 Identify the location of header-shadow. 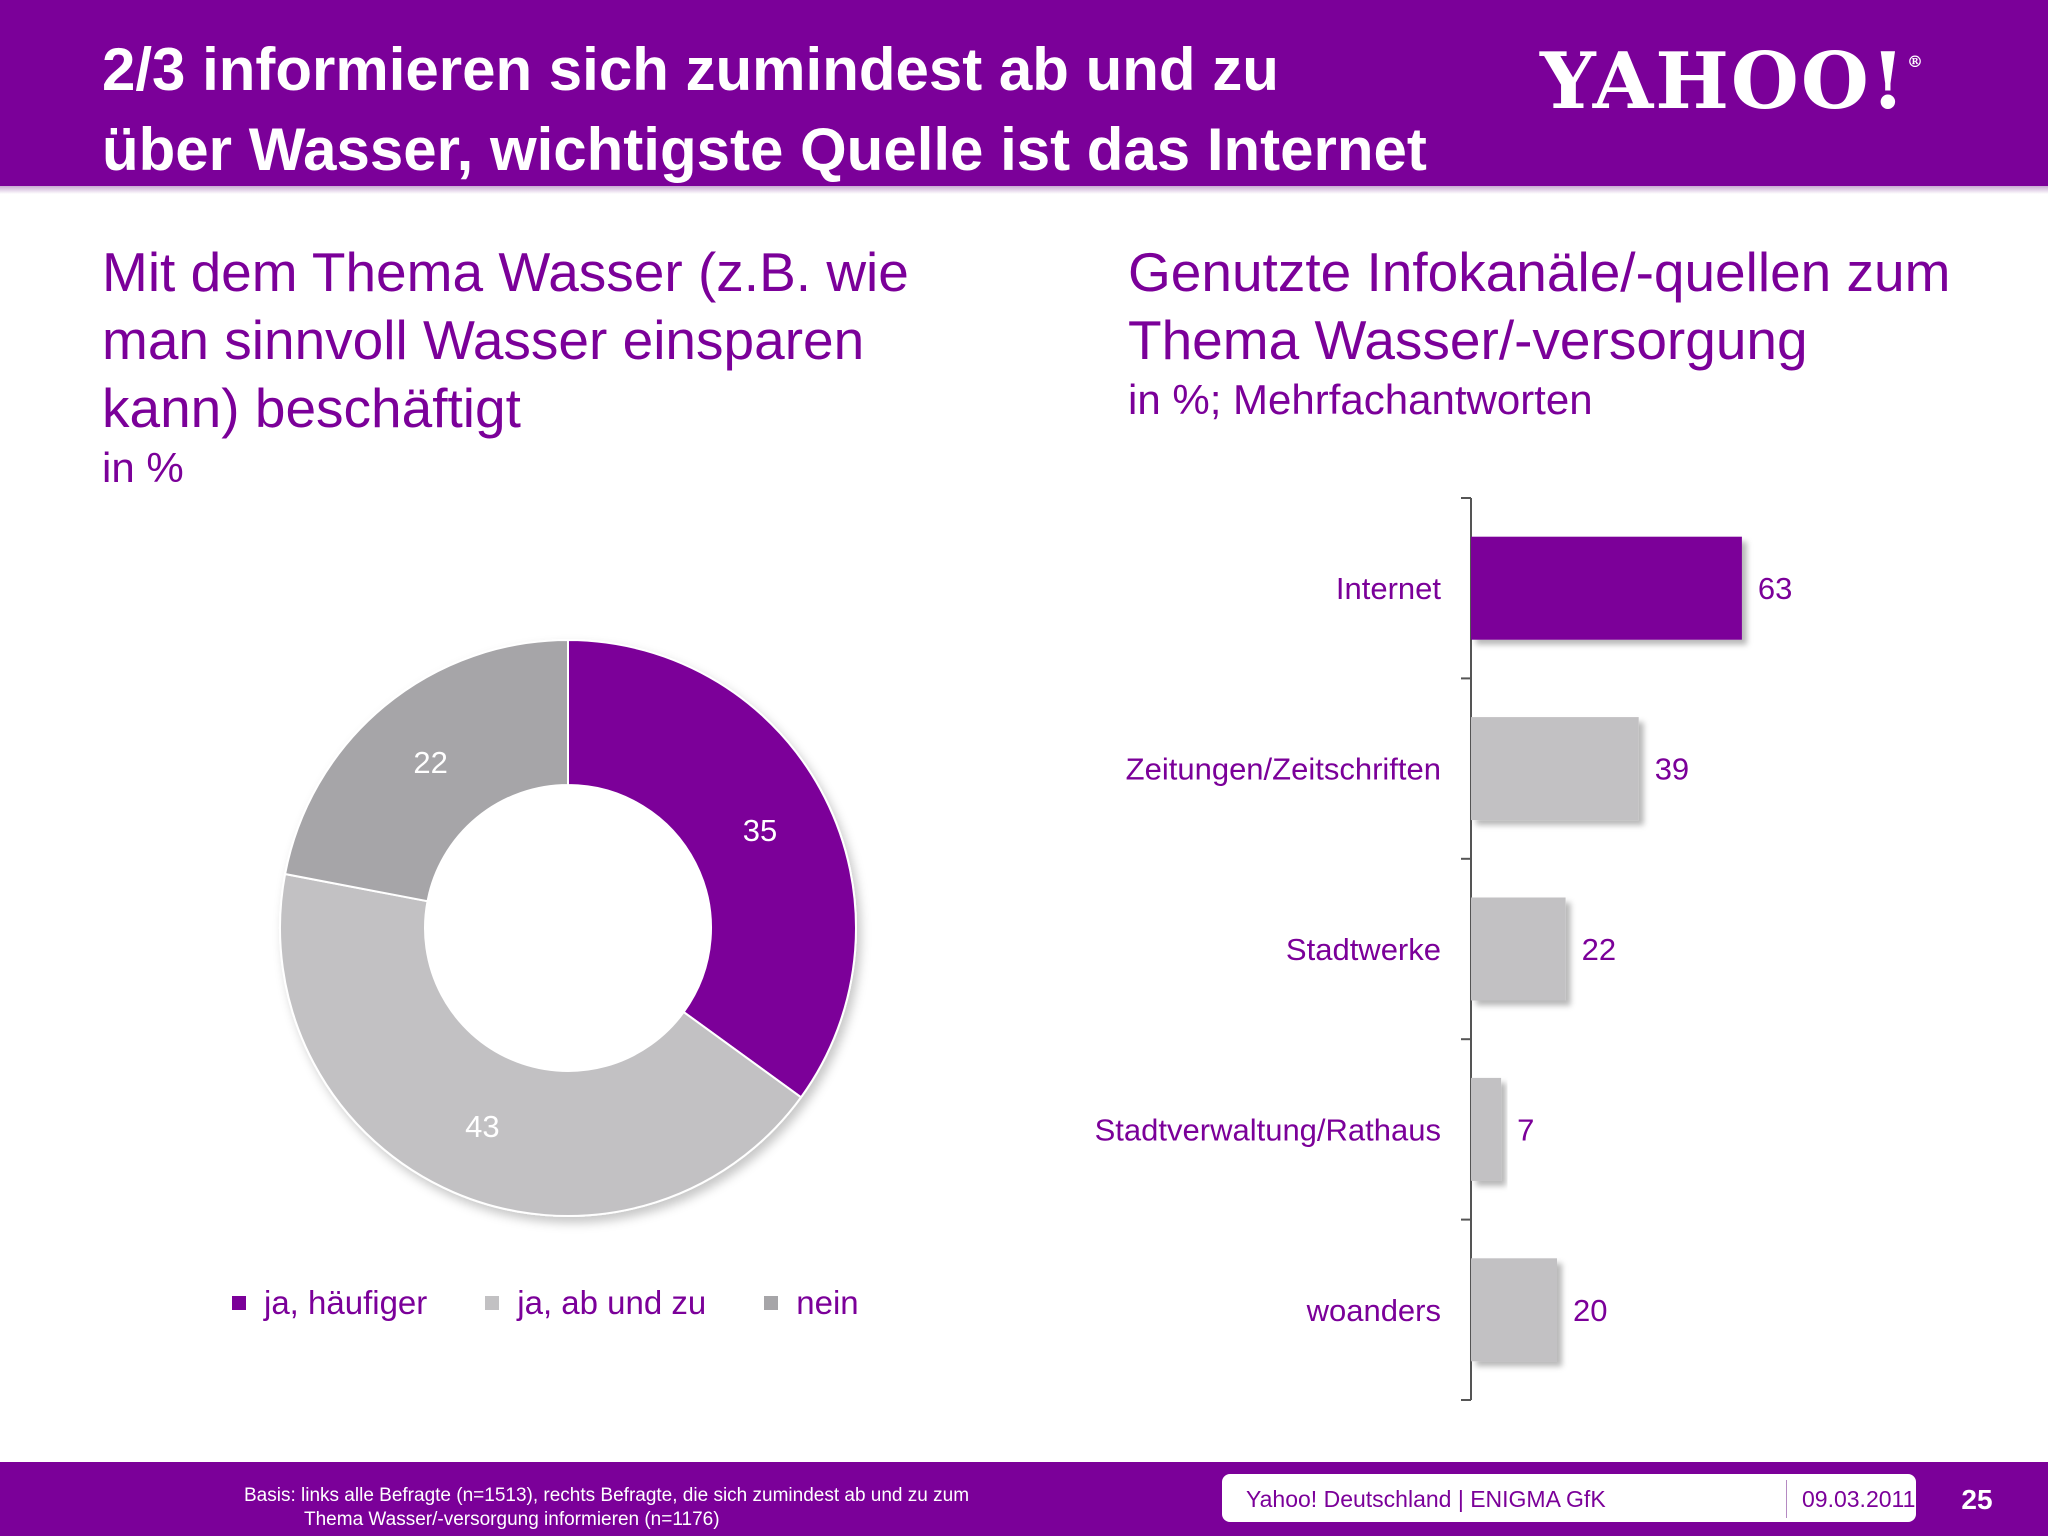
(1024, 190).